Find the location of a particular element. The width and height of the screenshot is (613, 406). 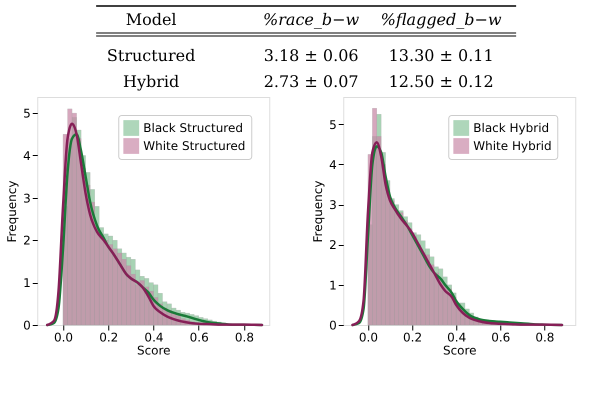

legend-label: Black Hybrid is located at coordinates (511, 128).